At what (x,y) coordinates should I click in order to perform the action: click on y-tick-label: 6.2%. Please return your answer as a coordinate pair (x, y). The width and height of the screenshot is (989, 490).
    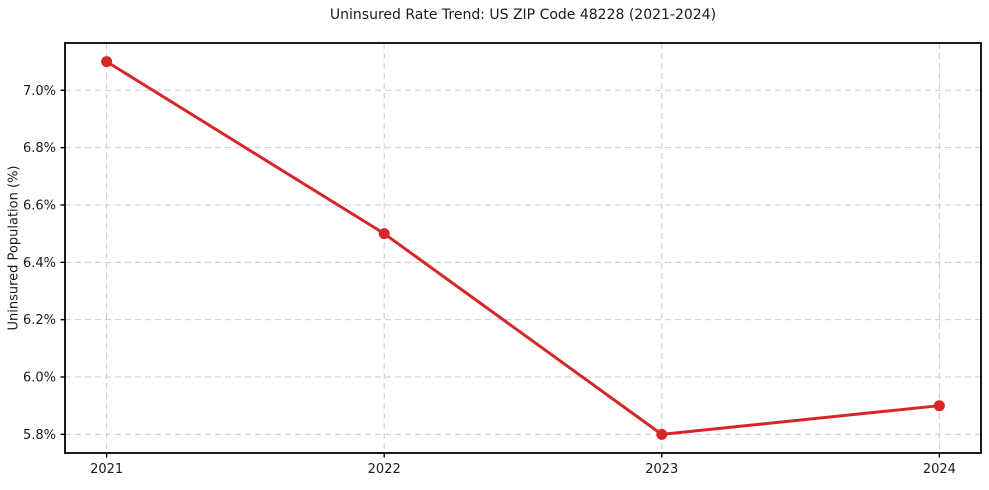
    Looking at the image, I should click on (39, 320).